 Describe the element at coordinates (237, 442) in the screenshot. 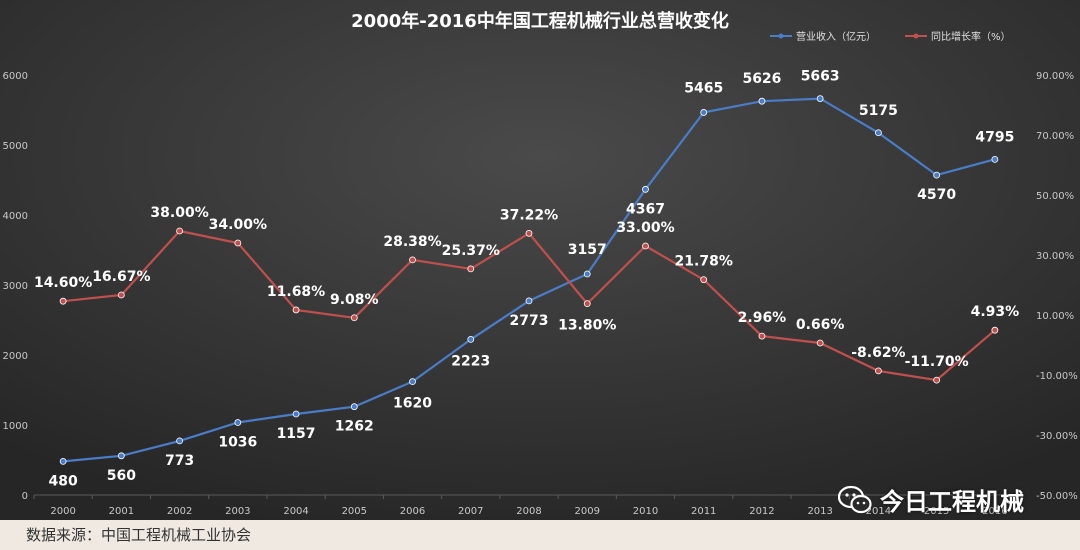

I see `data-label-0: 1036` at that location.